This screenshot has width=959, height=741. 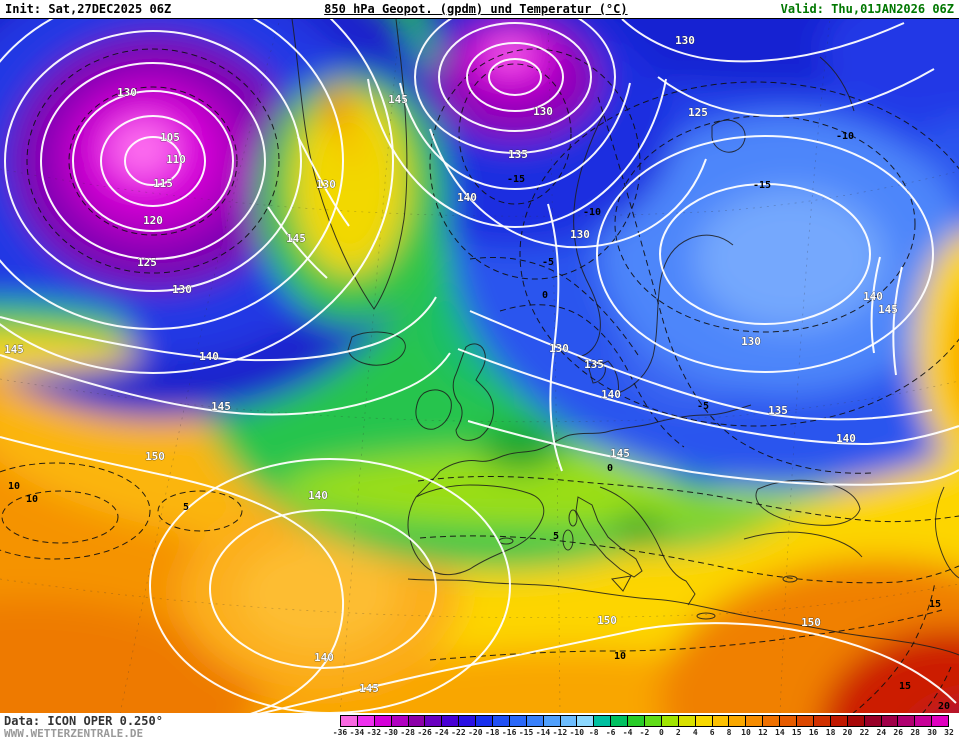 What do you see at coordinates (661, 732) in the screenshot?
I see `legend-tick-label: 0` at bounding box center [661, 732].